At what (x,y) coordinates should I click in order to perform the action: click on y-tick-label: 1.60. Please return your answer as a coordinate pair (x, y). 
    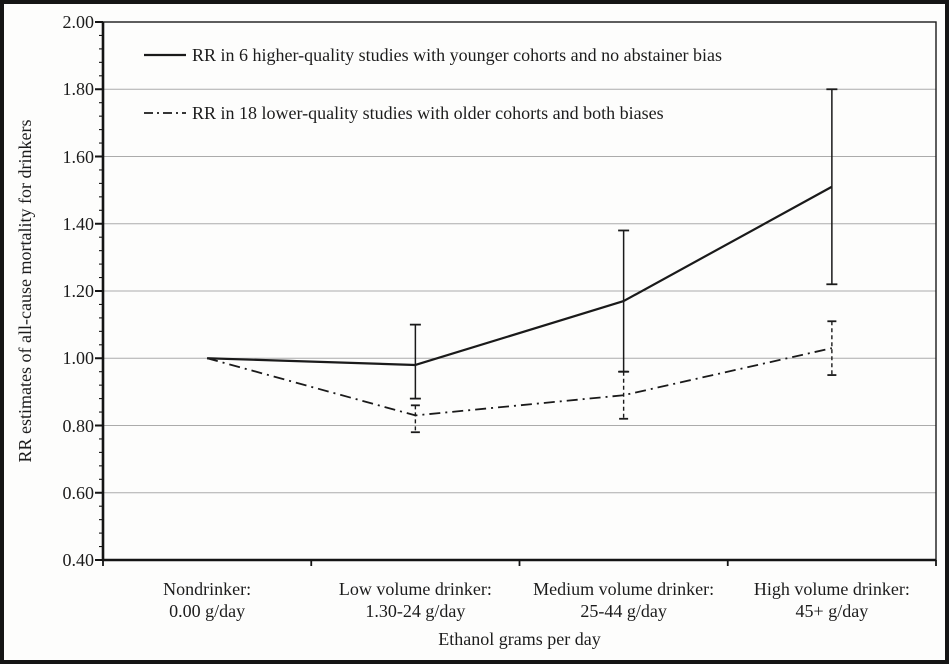
    Looking at the image, I should click on (78, 156).